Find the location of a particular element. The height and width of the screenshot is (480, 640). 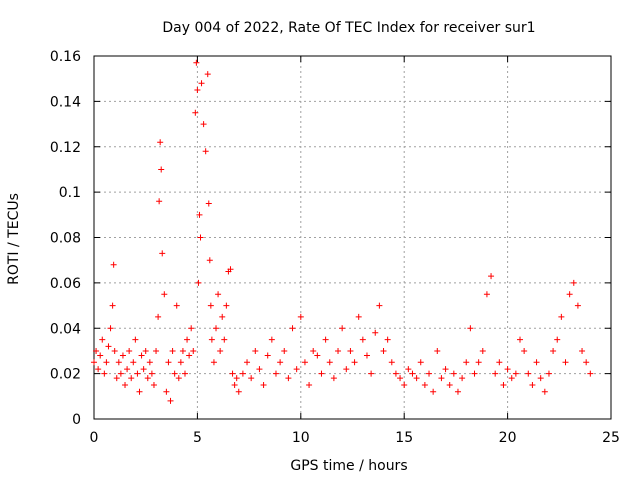

x-tick-label: 10 is located at coordinates (301, 438).